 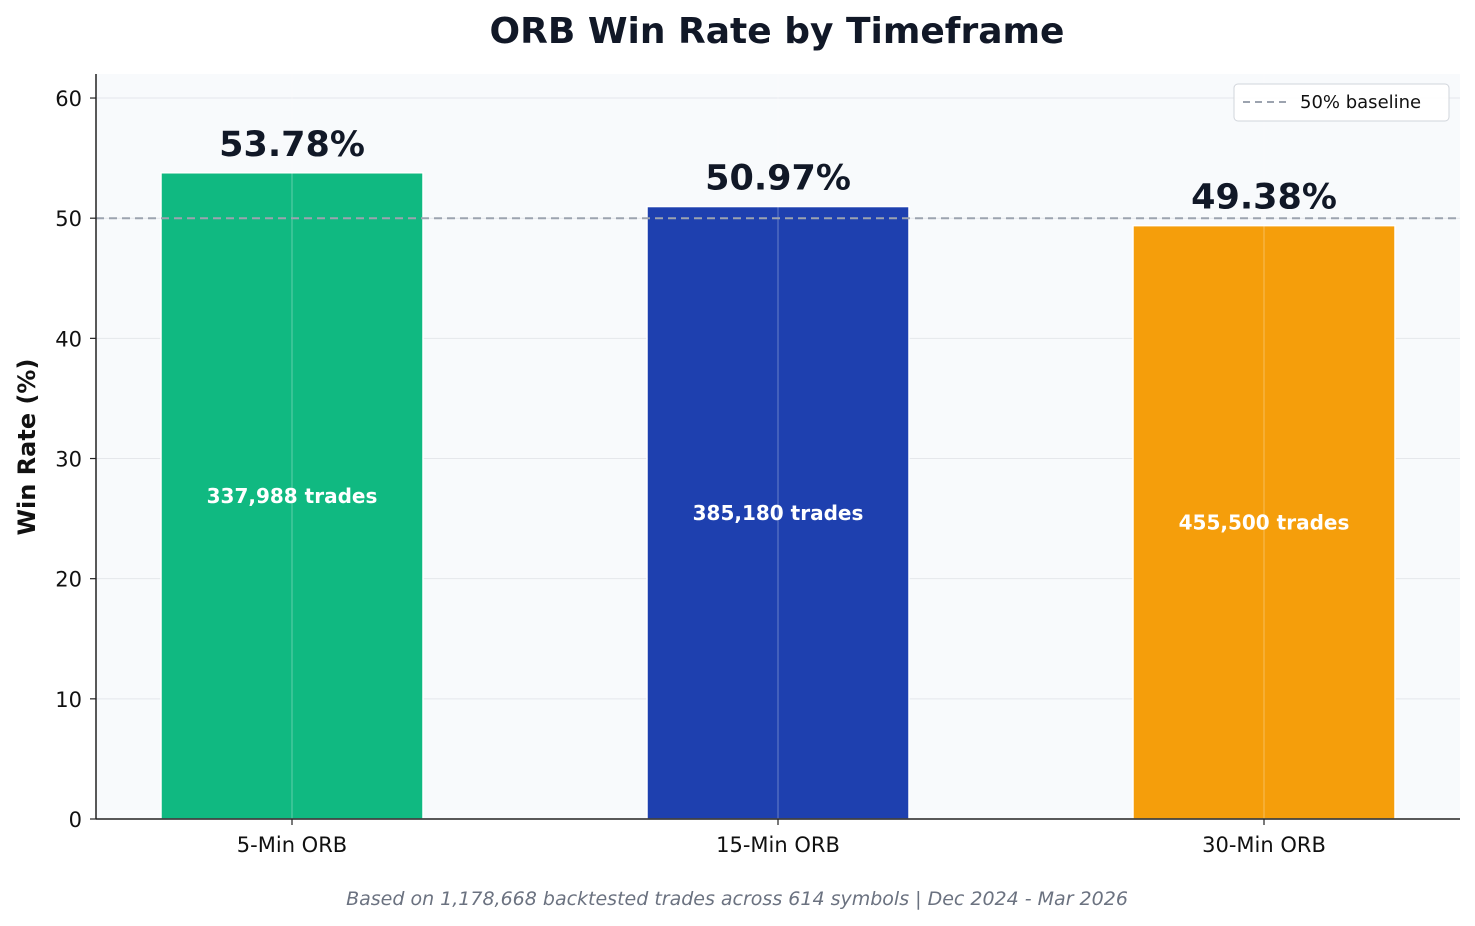 What do you see at coordinates (292, 845) in the screenshot?
I see `x-tick-label: 5-Min ORB` at bounding box center [292, 845].